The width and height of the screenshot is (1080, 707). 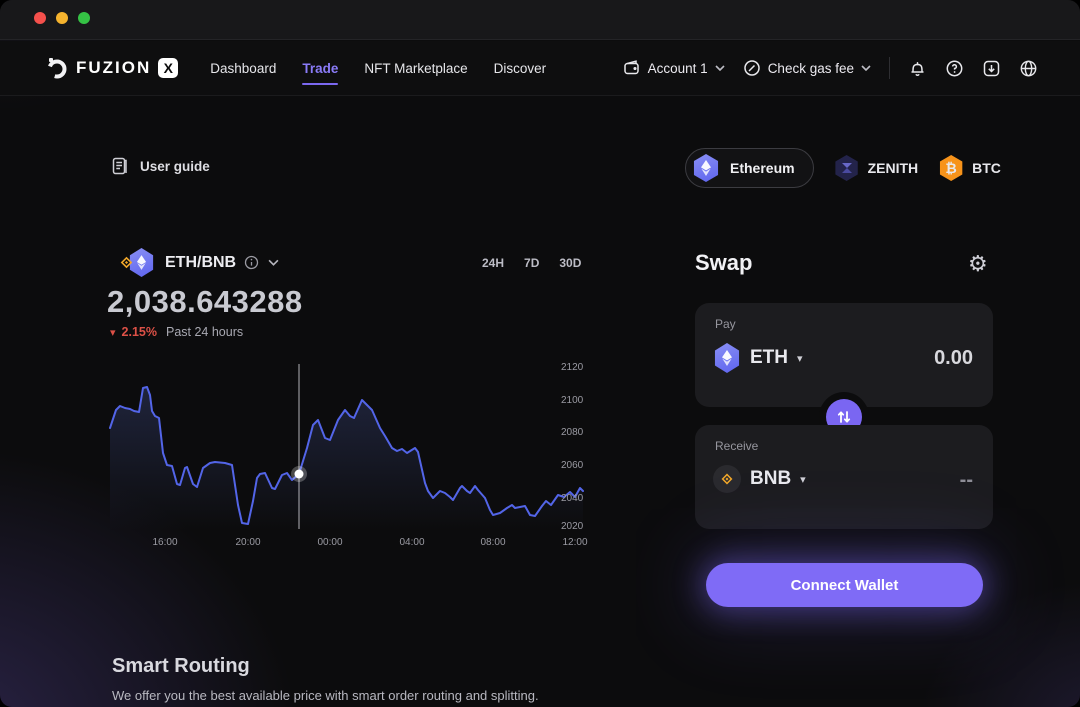 What do you see at coordinates (181, 666) in the screenshot?
I see `smart-routing-title: Smart Routing` at bounding box center [181, 666].